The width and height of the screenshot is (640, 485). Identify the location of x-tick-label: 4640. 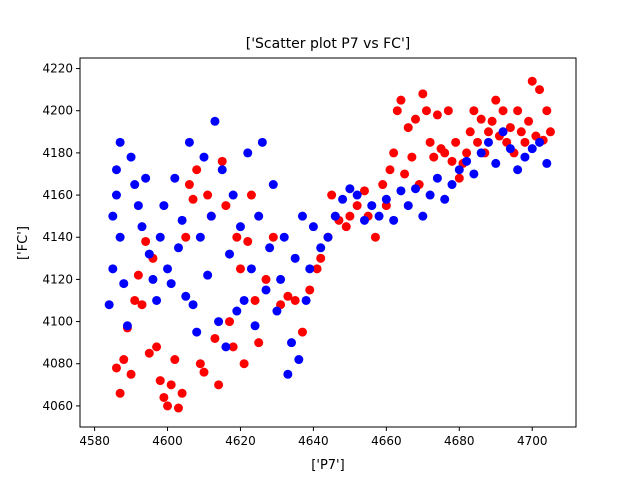
(313, 441).